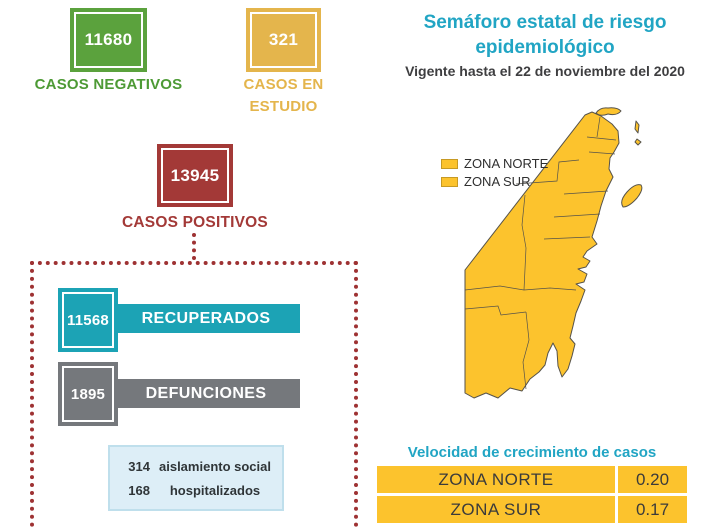  I want to click on deaths-box: 1895, so click(88, 394).